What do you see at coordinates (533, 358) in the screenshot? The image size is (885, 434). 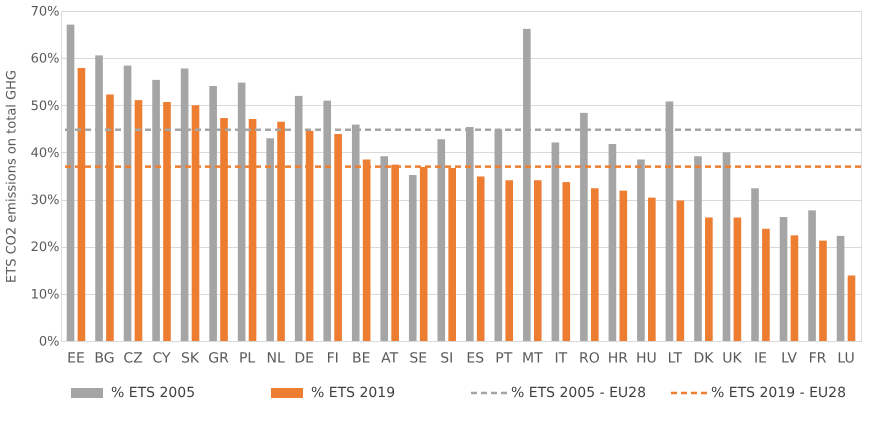 I see `x-tick-label: MT` at bounding box center [533, 358].